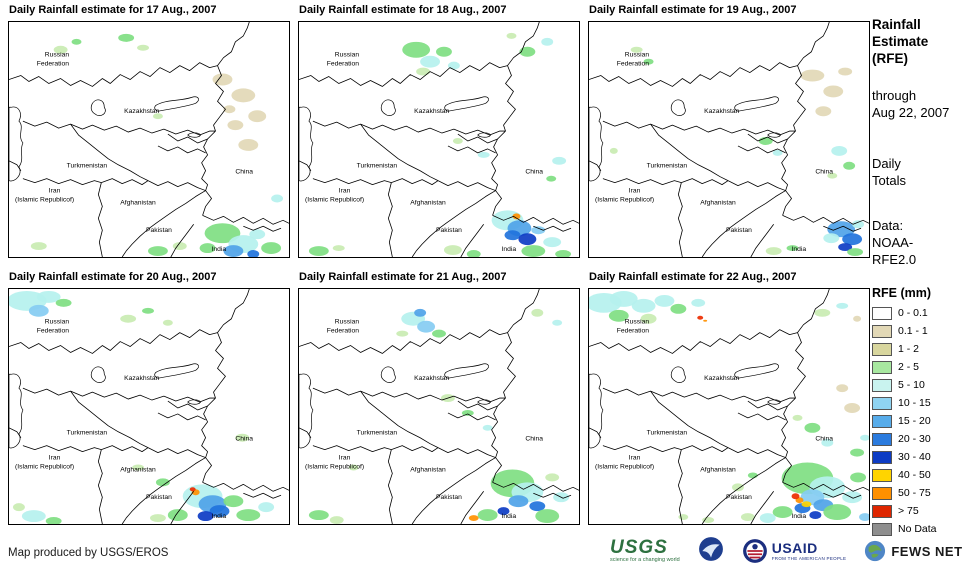 This screenshot has width=965, height=570. Describe the element at coordinates (914, 493) in the screenshot. I see `legend-label: 50 - 75` at that location.